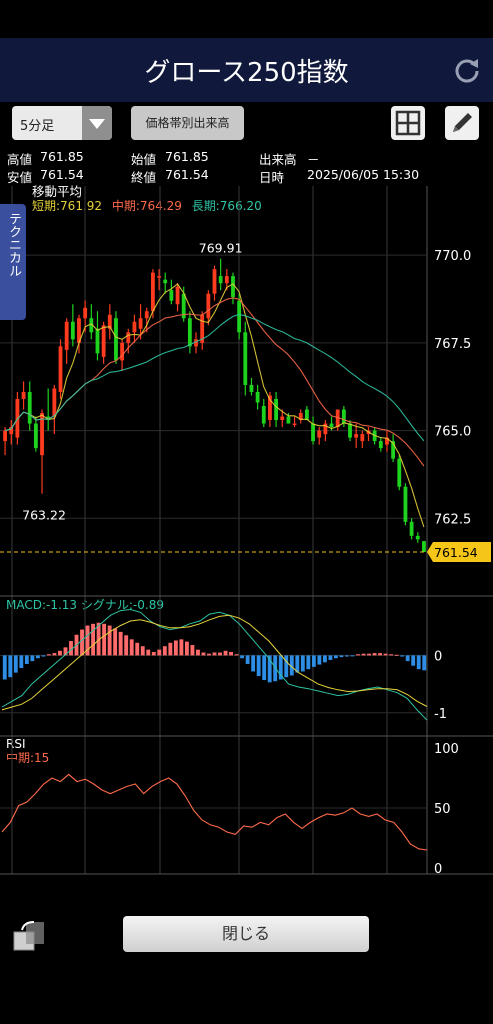 The width and height of the screenshot is (493, 1024). What do you see at coordinates (62, 156) in the screenshot?
I see `high-value: 761.85` at bounding box center [62, 156].